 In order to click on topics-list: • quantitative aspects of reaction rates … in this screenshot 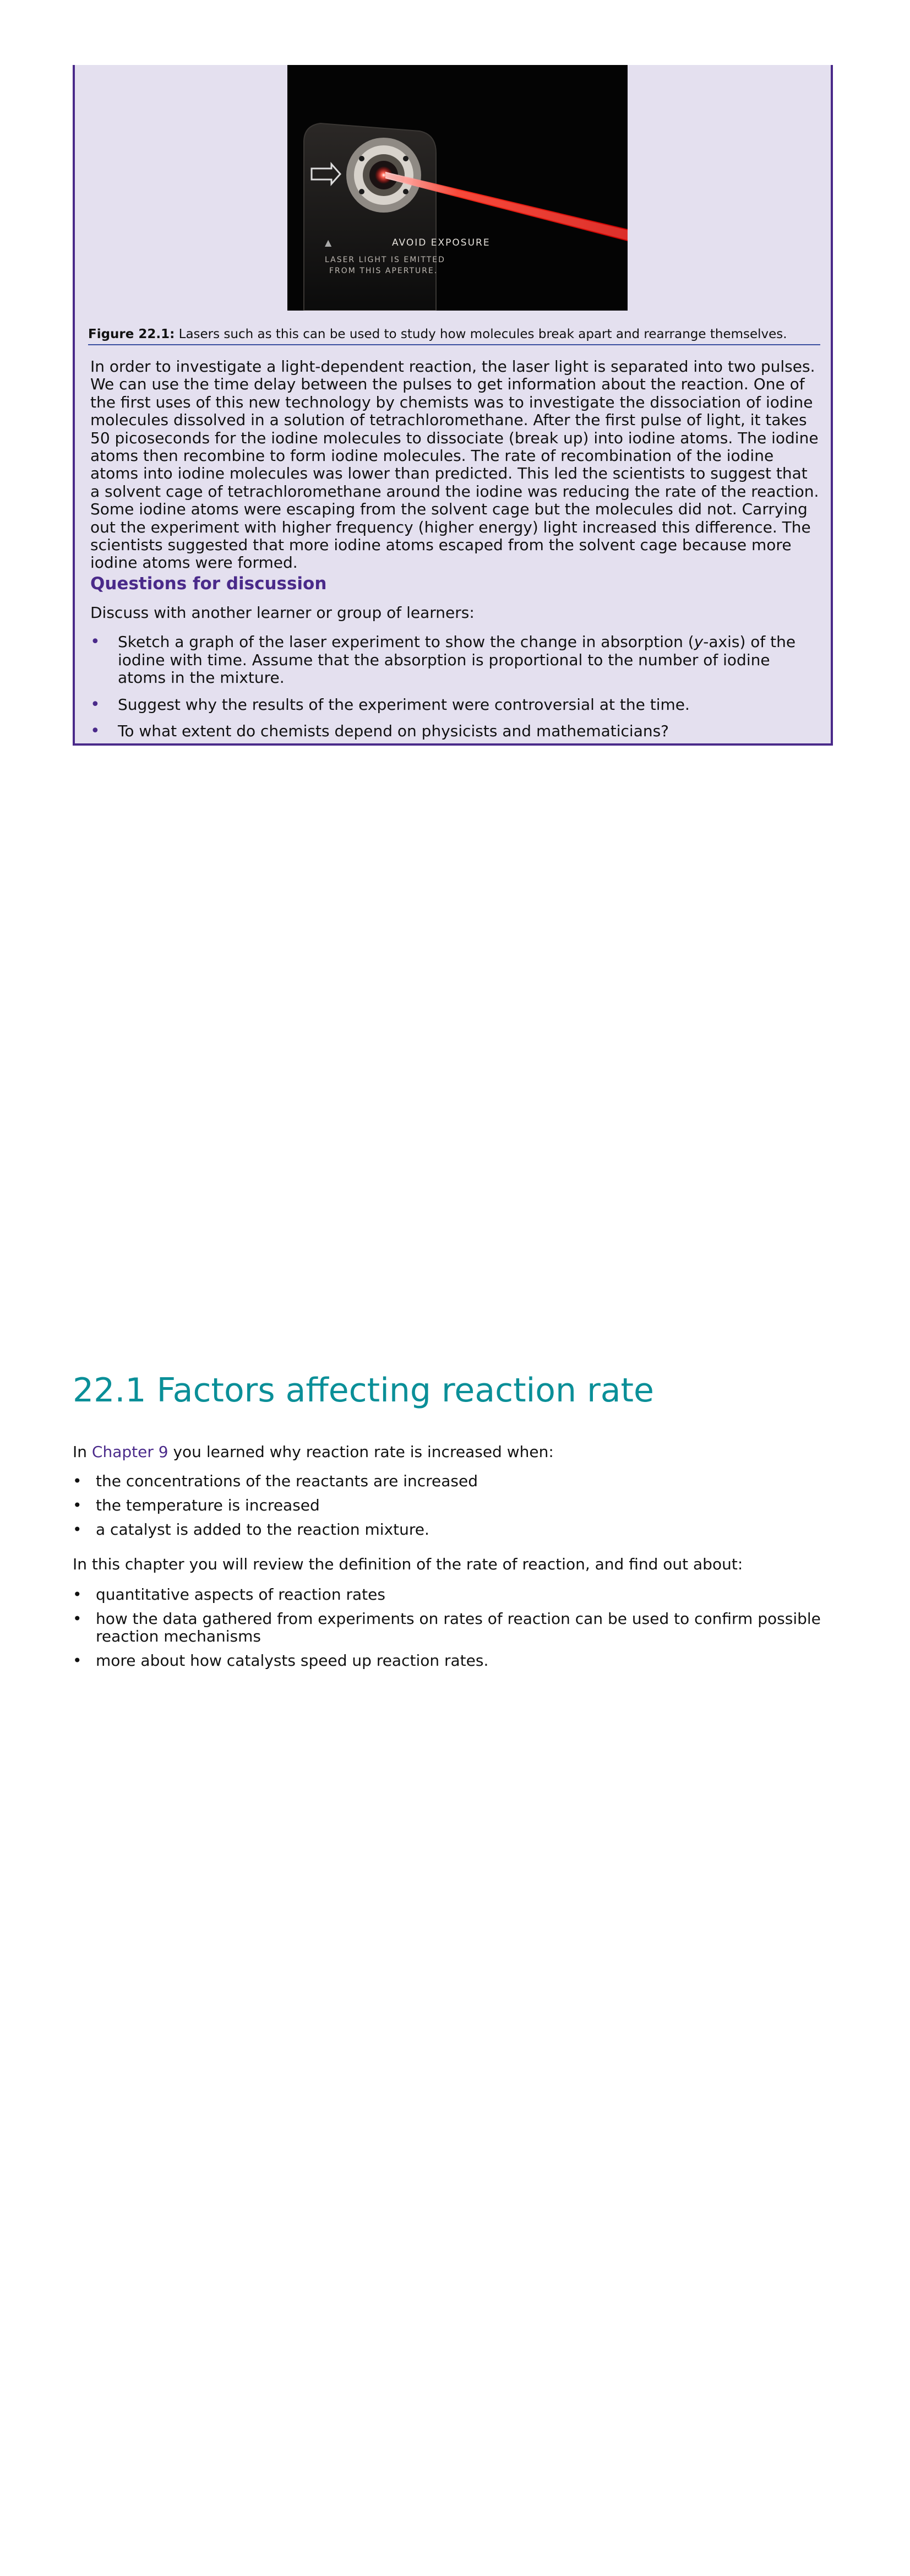, I will do `click(447, 1631)`.